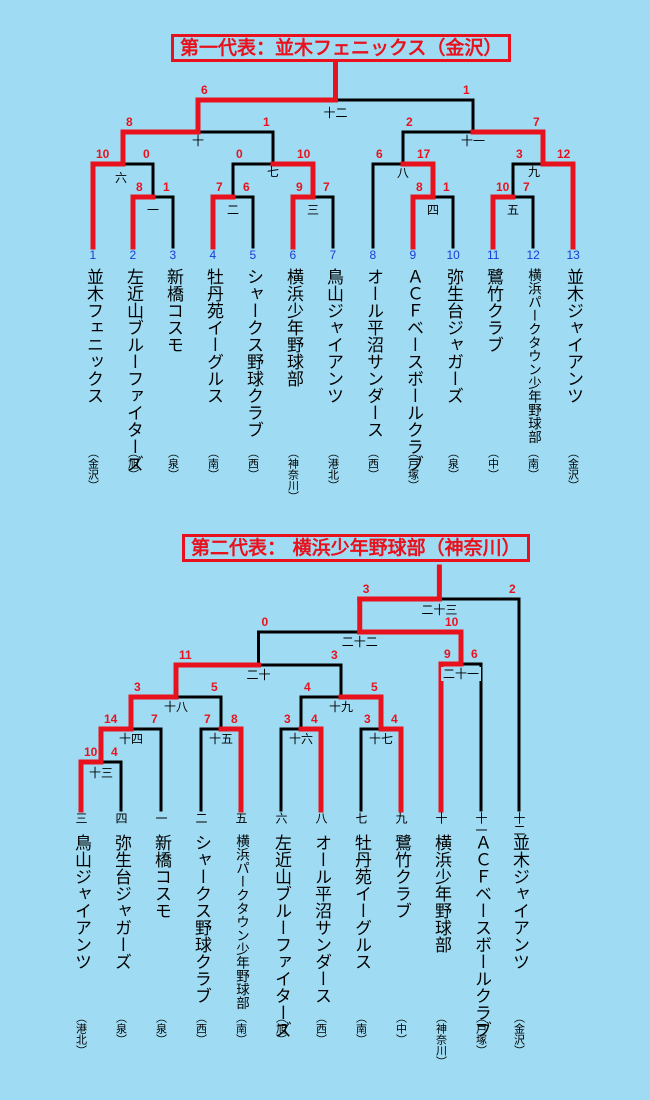 This screenshot has width=650, height=1100. I want to click on bracket2-slot-7: 八, so click(321, 818).